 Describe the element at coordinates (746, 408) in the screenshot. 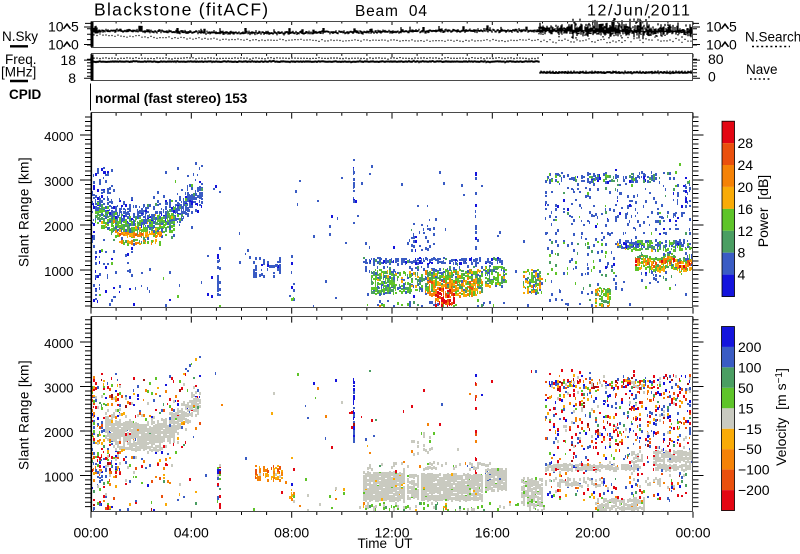

I see `svg-text: 15` at that location.